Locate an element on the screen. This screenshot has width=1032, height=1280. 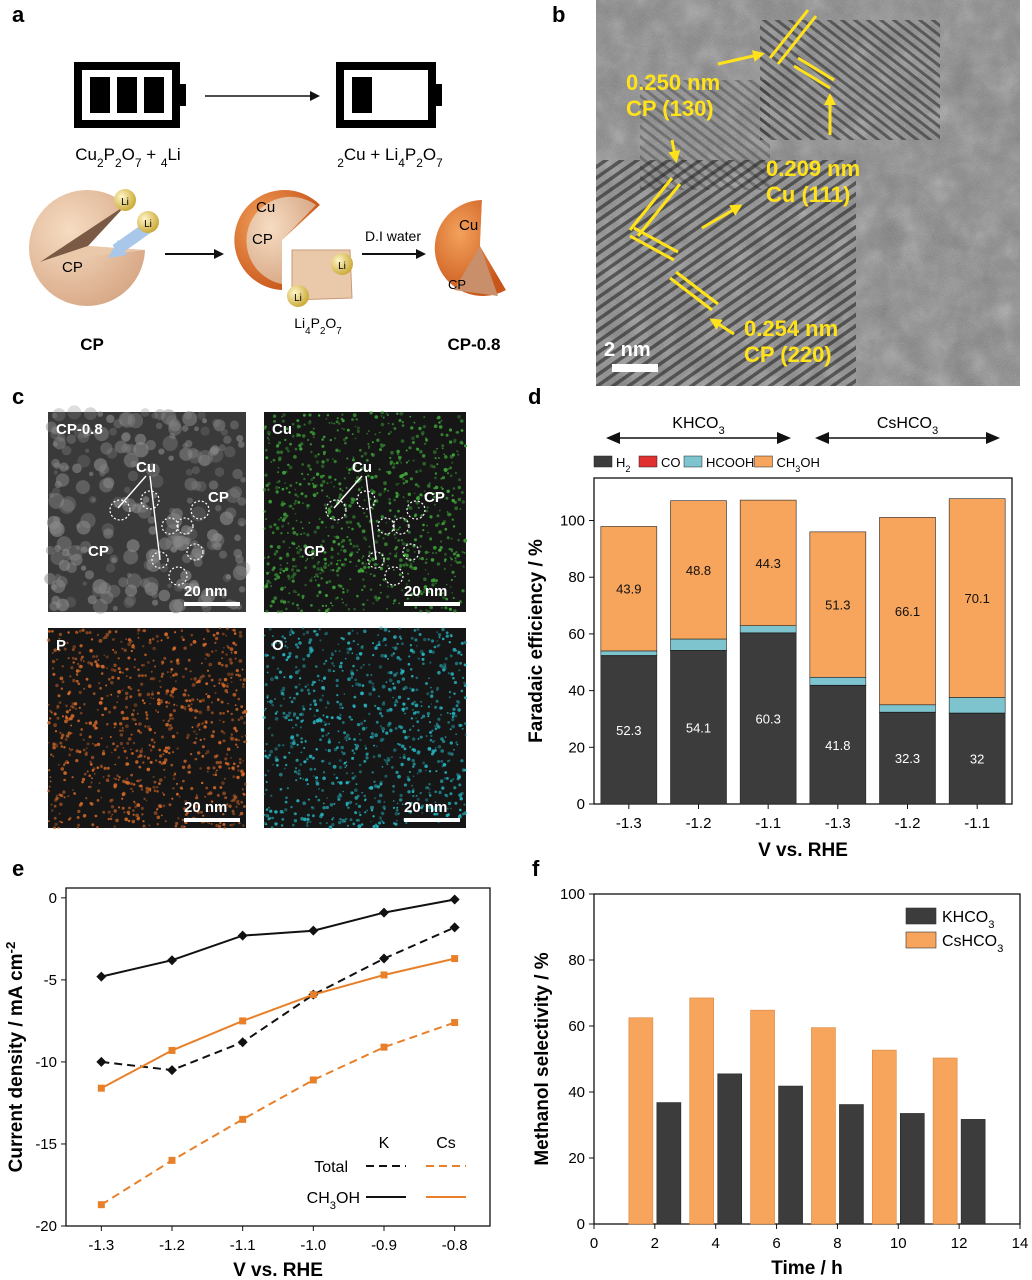
chart-f-ytick: 20 is located at coordinates (576, 1158).